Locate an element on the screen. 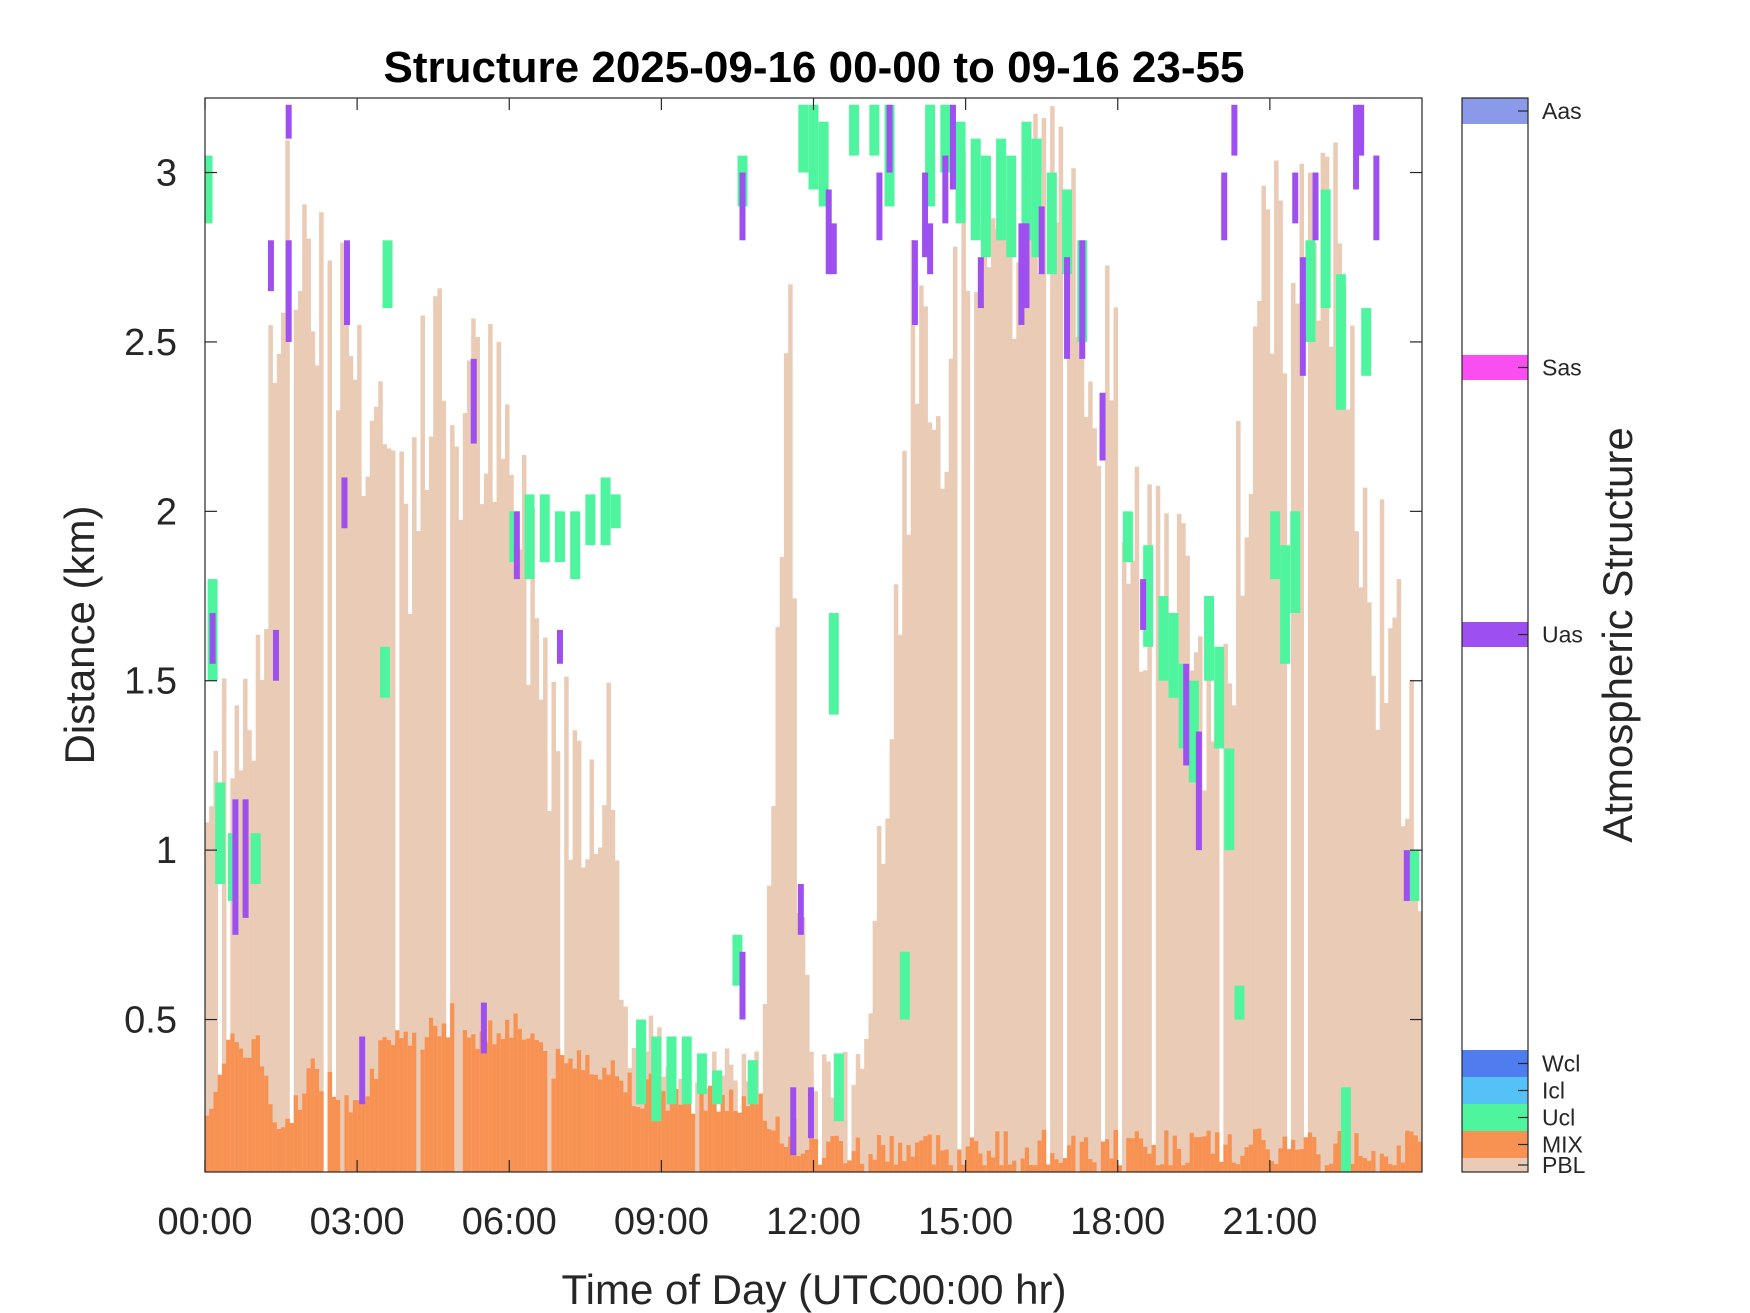 The height and width of the screenshot is (1313, 1750). colorbar-band-ucl is located at coordinates (1495, 1117).